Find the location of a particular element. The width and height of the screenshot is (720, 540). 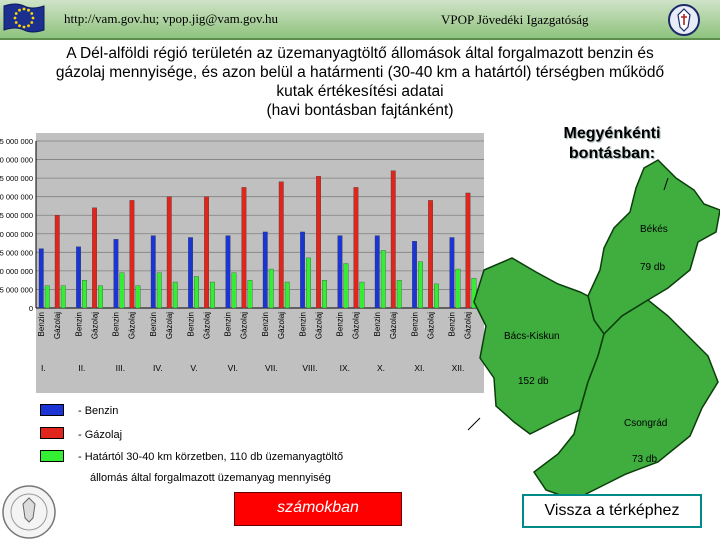

county-count-csongrad: 73 db is located at coordinates (645, 459).